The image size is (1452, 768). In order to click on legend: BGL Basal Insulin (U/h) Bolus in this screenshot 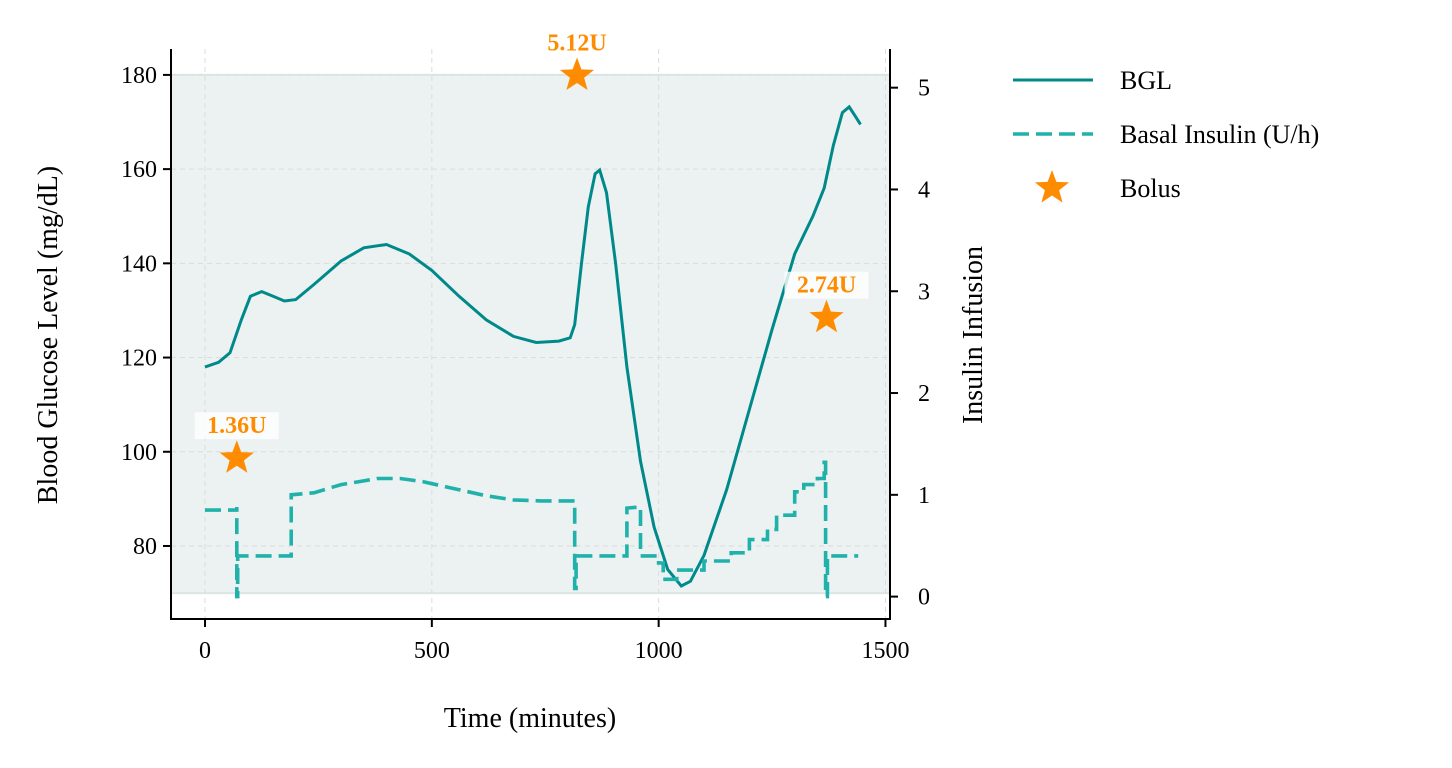, I will do `click(1166, 134)`.